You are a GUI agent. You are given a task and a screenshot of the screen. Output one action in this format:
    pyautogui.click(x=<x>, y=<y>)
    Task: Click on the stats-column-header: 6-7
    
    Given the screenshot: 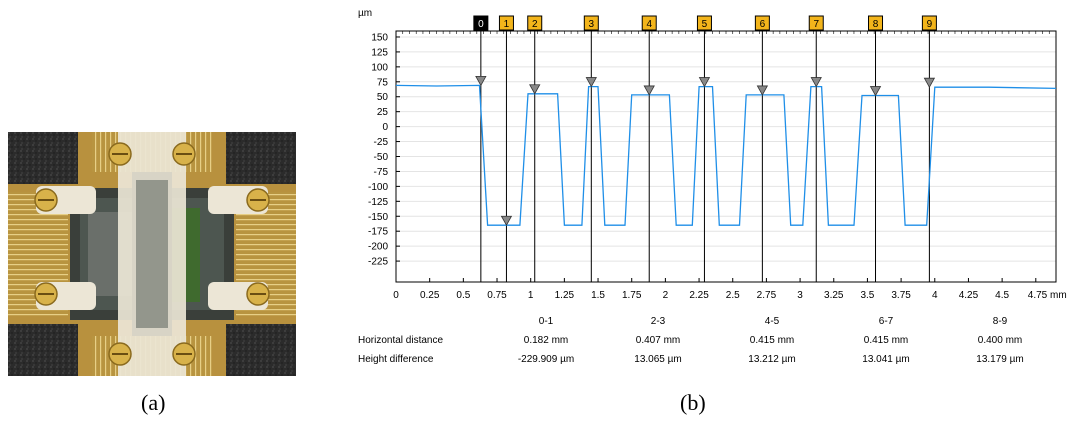 What is the action you would take?
    pyautogui.click(x=886, y=321)
    